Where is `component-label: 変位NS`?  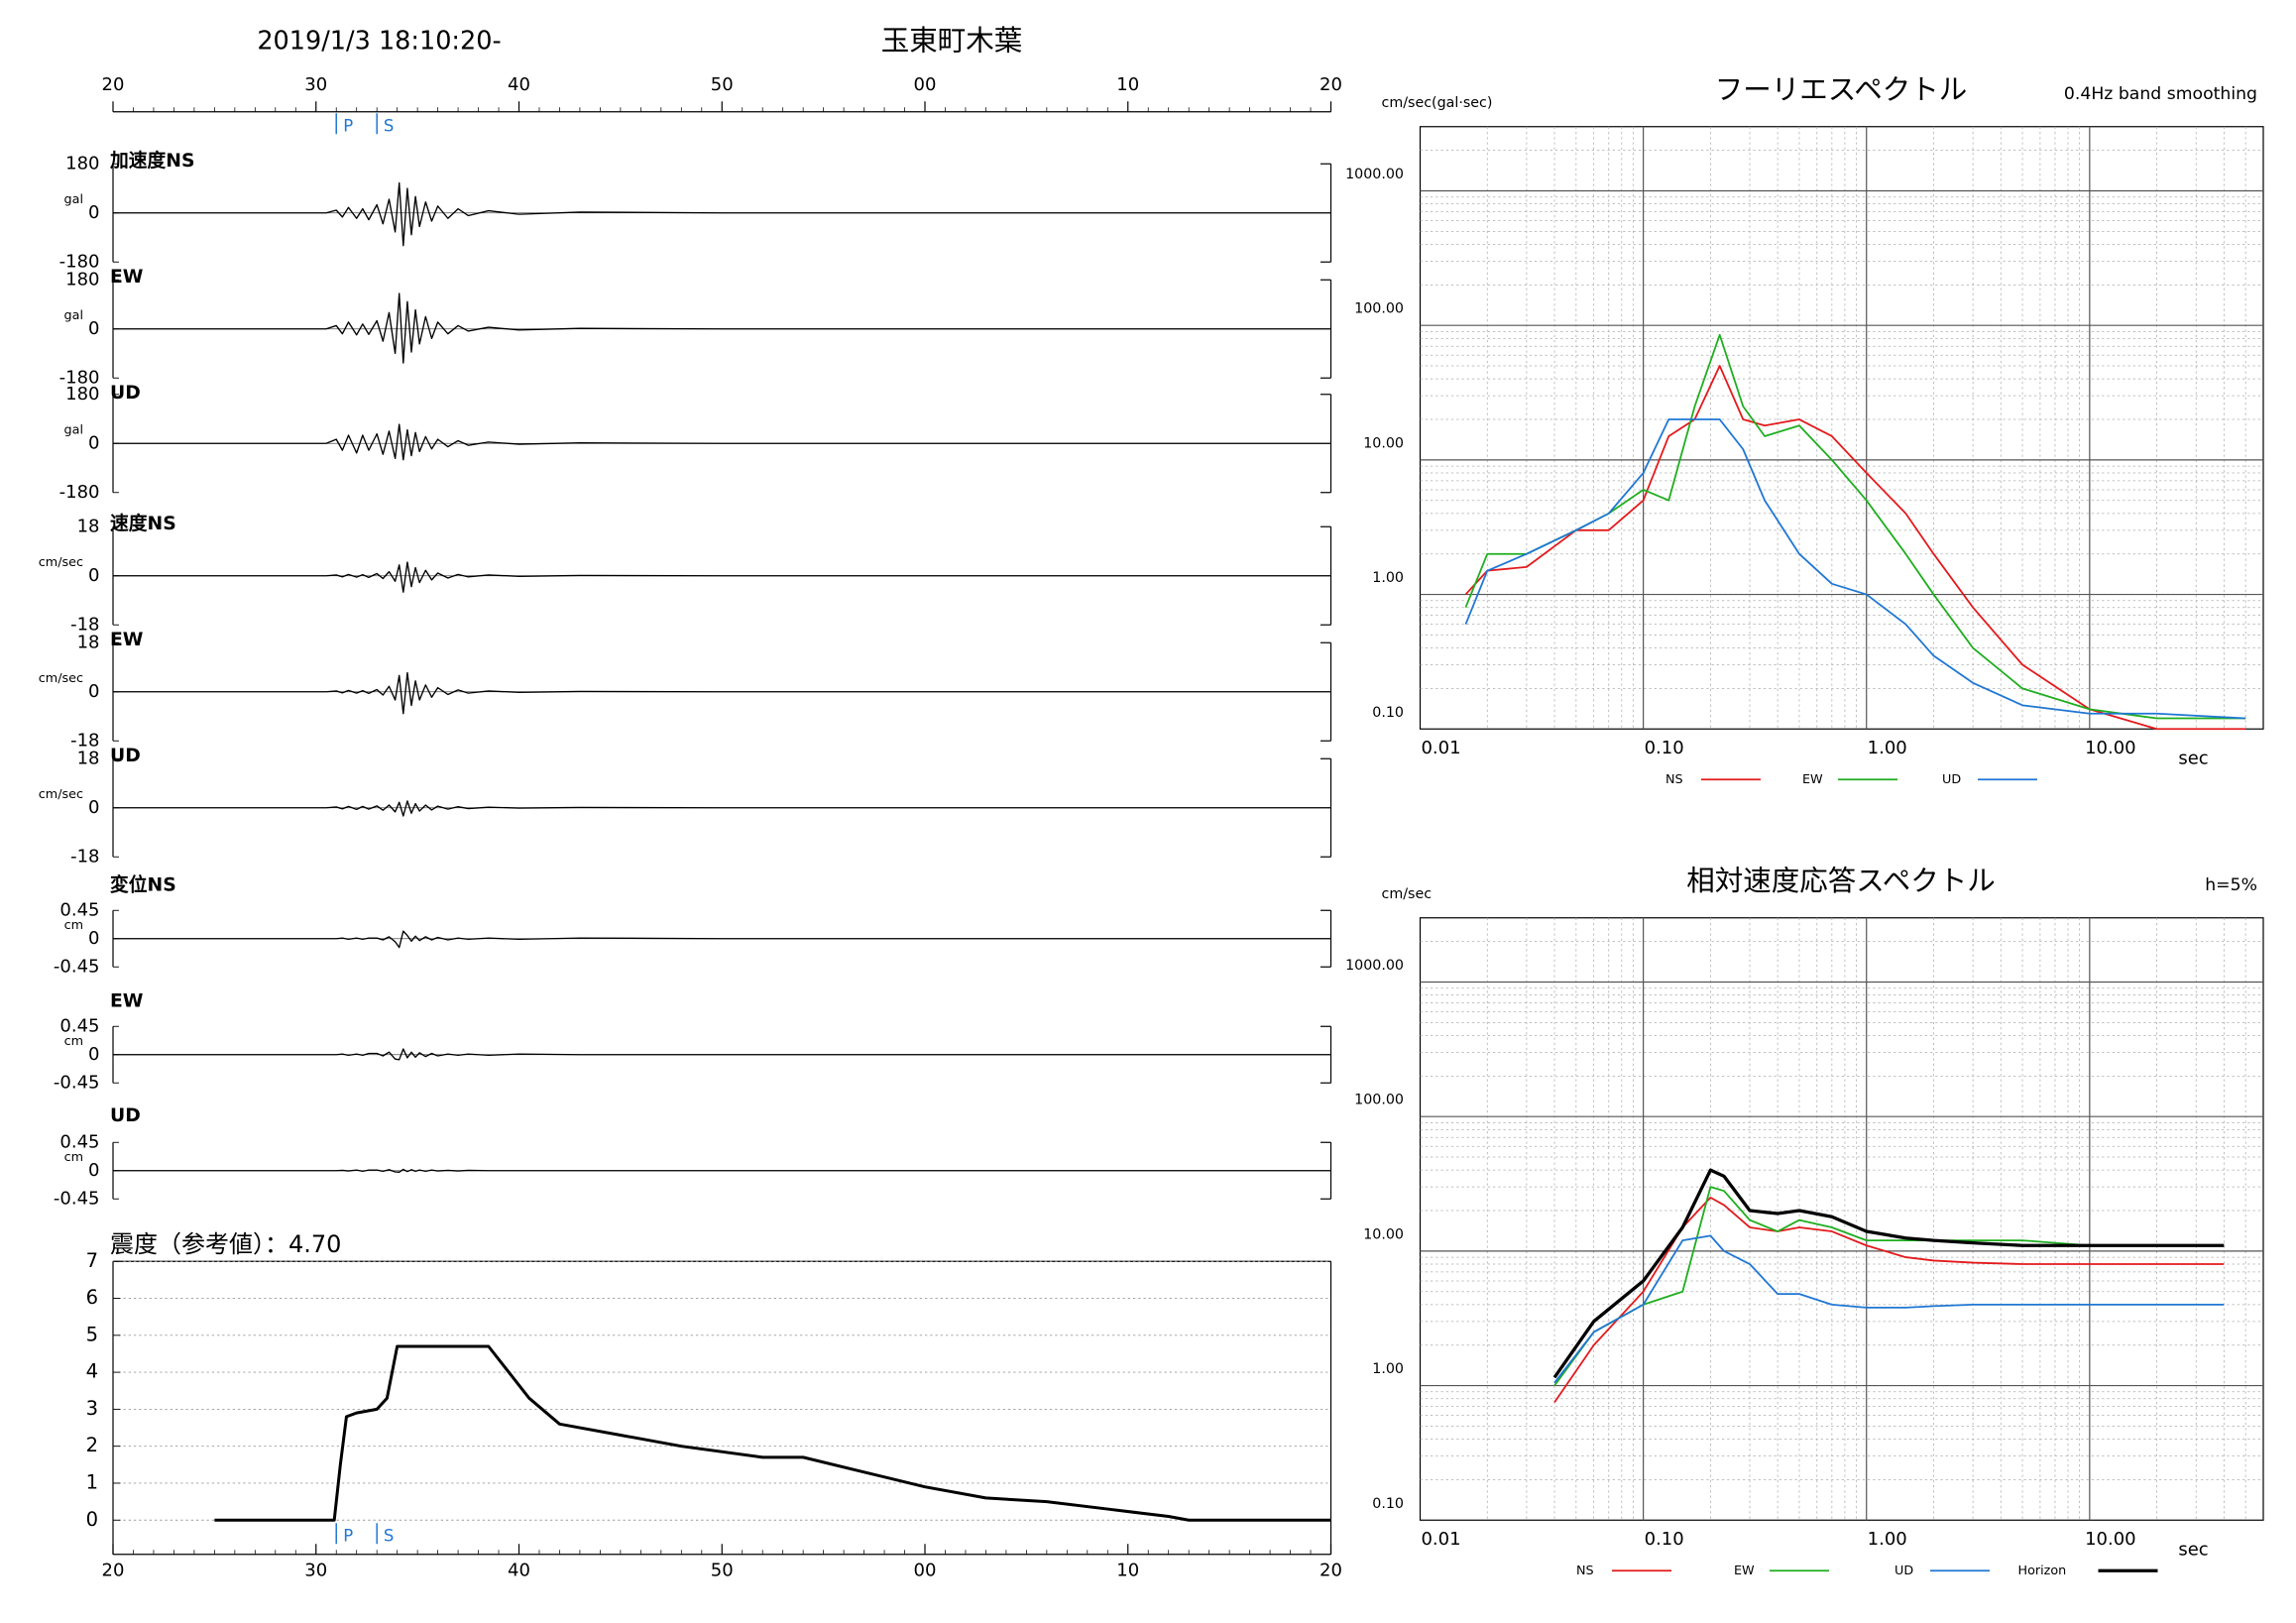 component-label: 変位NS is located at coordinates (143, 883).